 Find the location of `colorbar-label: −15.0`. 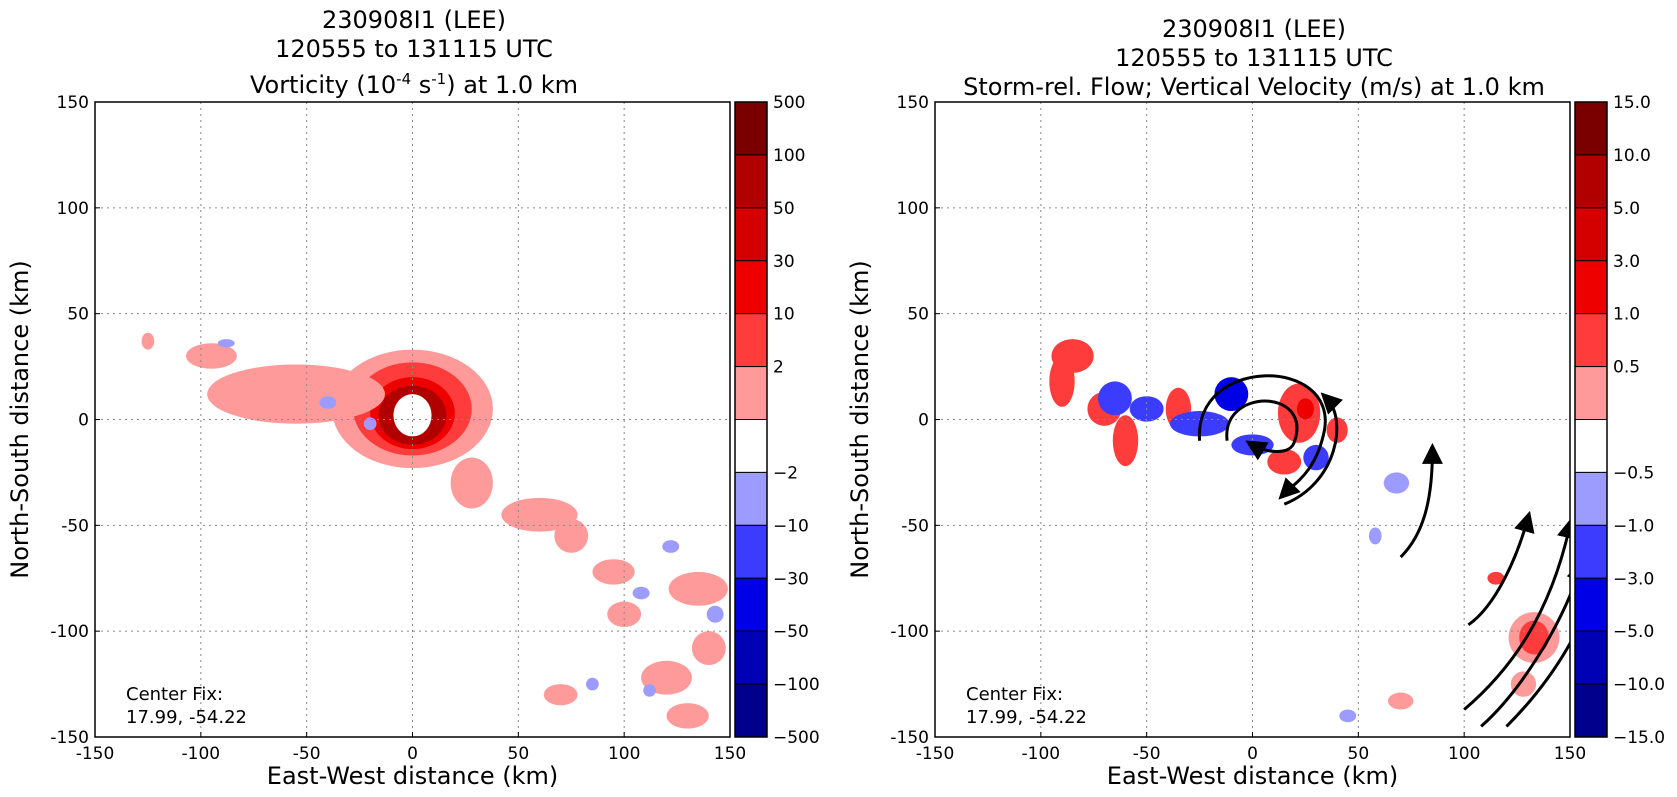

colorbar-label: −15.0 is located at coordinates (1639, 738).